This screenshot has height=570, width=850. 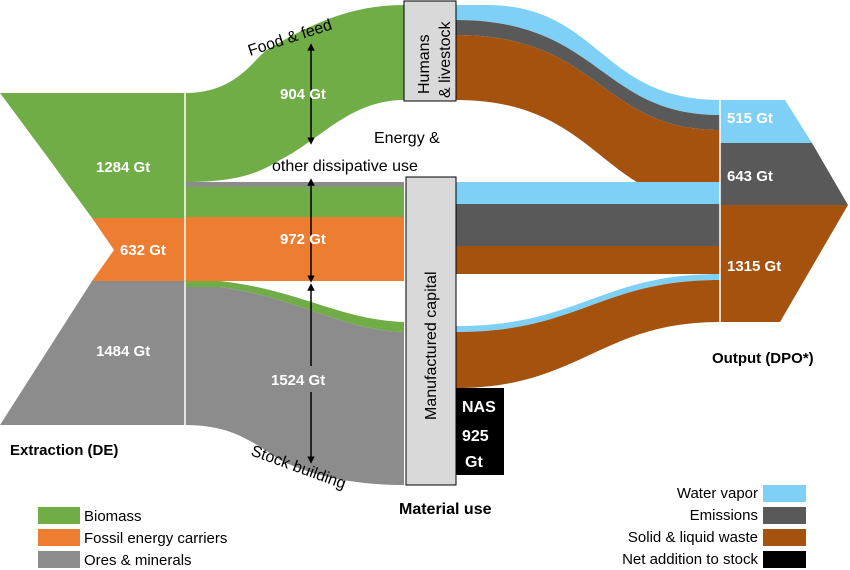 I want to click on stock-value-bg, so click(x=311, y=379).